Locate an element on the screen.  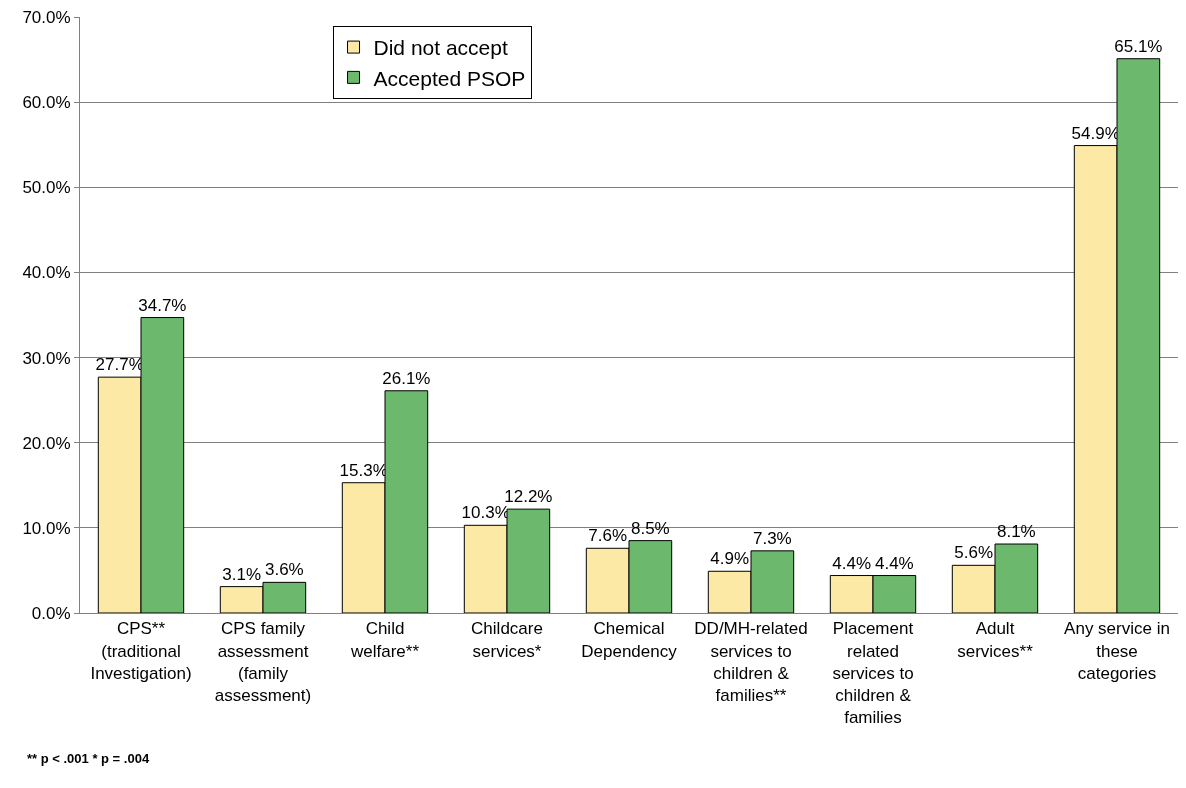
x-tick-label: CPS** (traditional Investigation) is located at coordinates (141, 651).